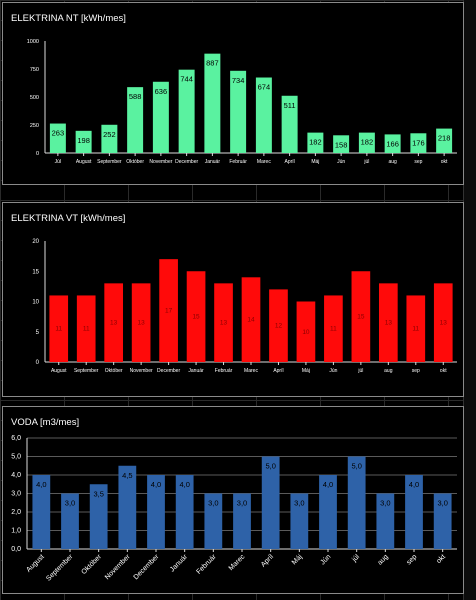 Image resolution: width=476 pixels, height=600 pixels. What do you see at coordinates (16, 512) in the screenshot?
I see `y-tick-label: 2,0` at bounding box center [16, 512].